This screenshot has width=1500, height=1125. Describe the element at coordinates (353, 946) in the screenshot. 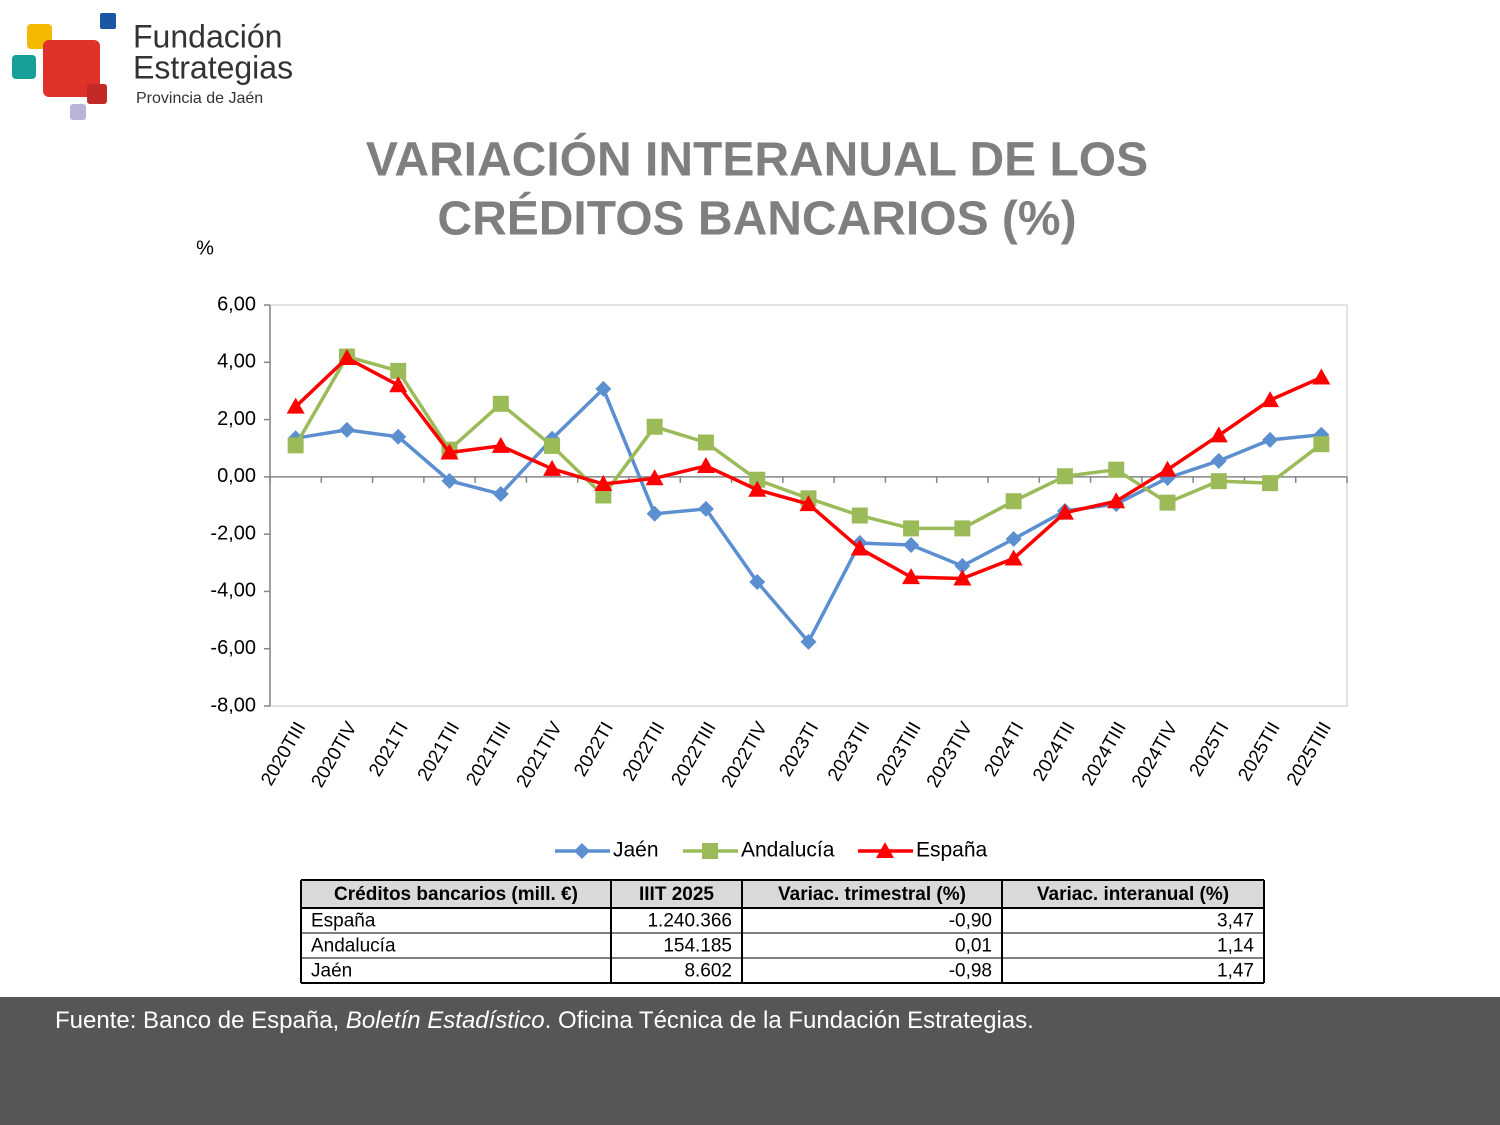

I see `table-cell: Andalucía` at that location.